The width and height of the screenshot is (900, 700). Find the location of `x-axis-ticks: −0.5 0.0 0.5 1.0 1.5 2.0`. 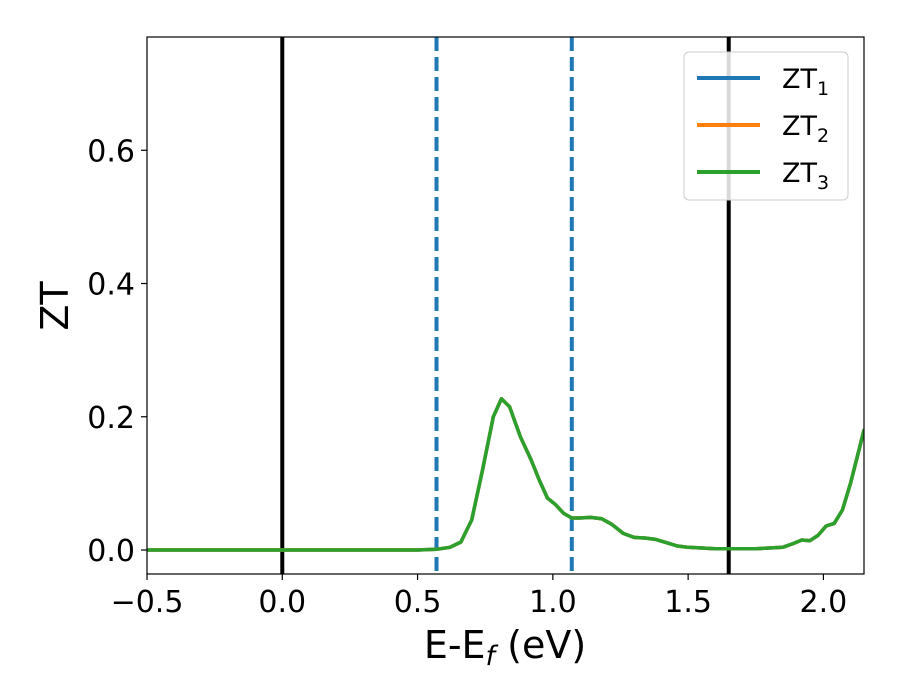

x-axis-ticks: −0.5 0.0 0.5 1.0 1.5 2.0 is located at coordinates (479, 597).